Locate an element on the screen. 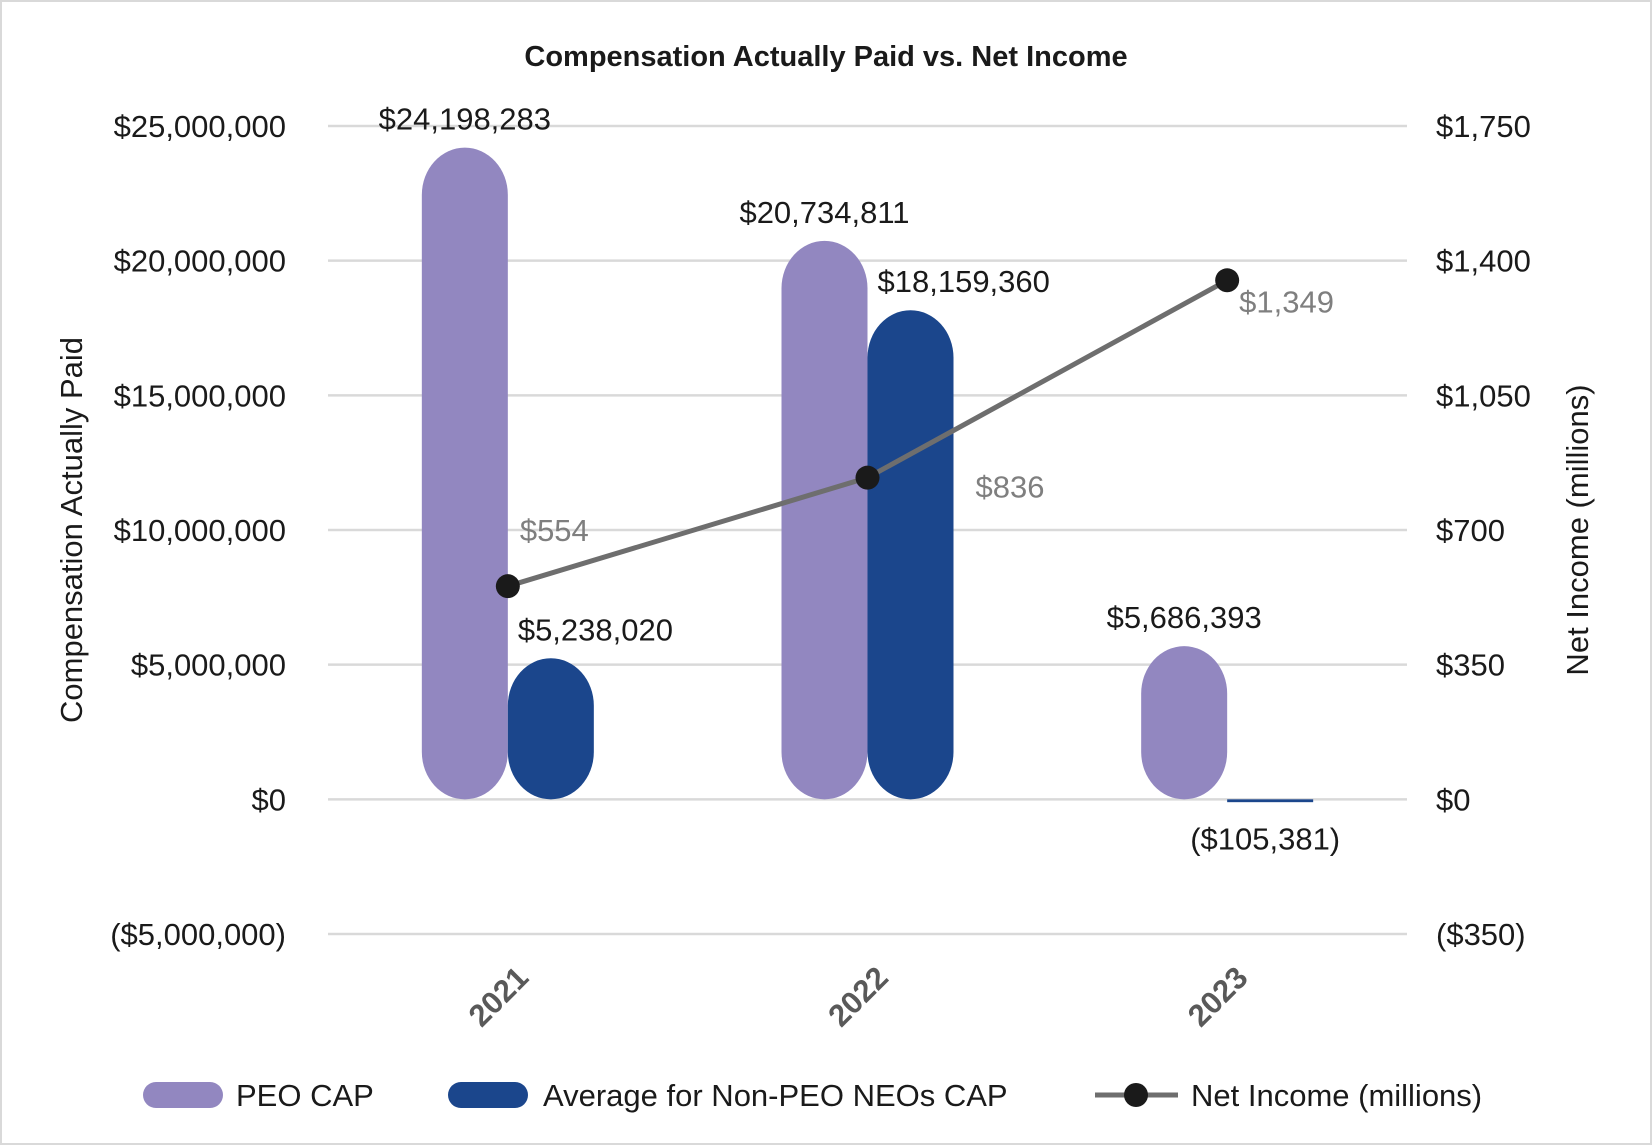 This screenshot has width=1652, height=1145. net-income-label: $836 is located at coordinates (1010, 487).